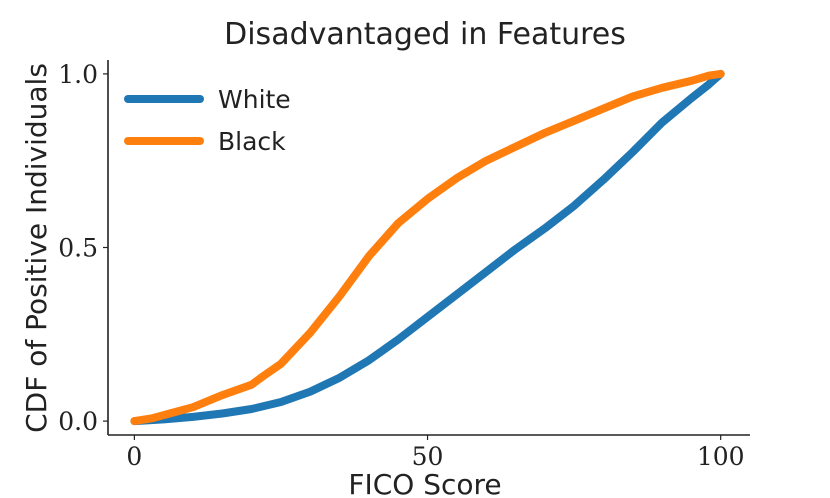 The width and height of the screenshot is (830, 498). Describe the element at coordinates (207, 120) in the screenshot. I see `legend: White Black` at that location.